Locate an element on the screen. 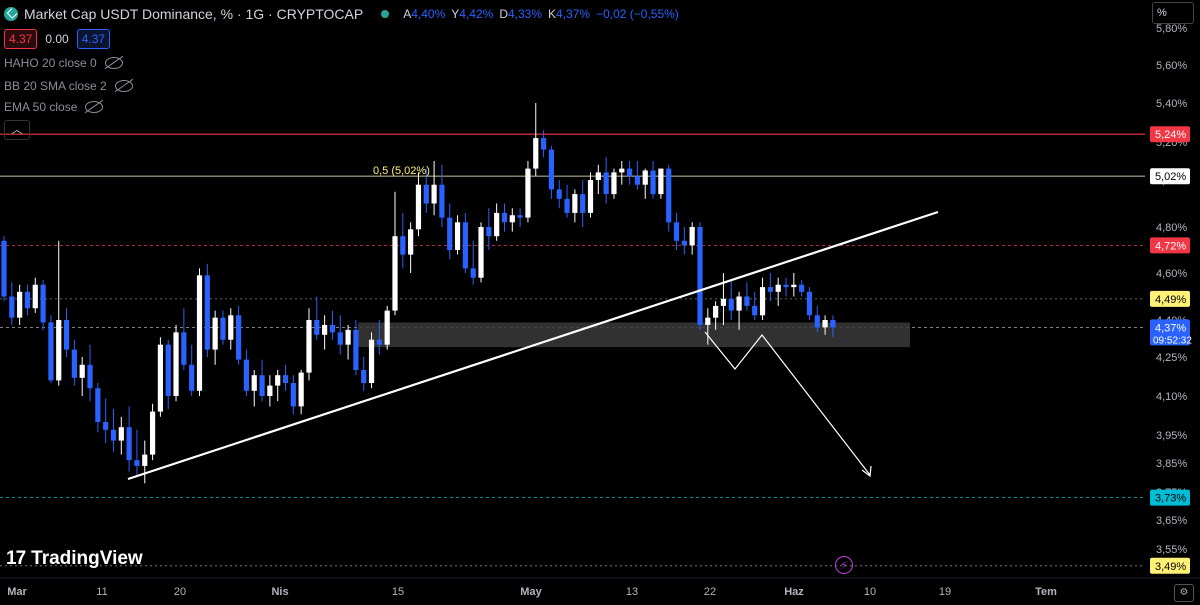 Image resolution: width=1200 pixels, height=605 pixels. ohlc-open: A4,40% is located at coordinates (424, 14).